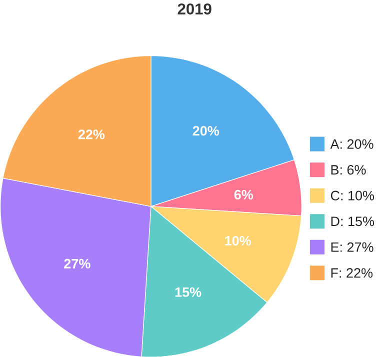  Describe the element at coordinates (352, 273) in the screenshot. I see `legend-label: F: 22%` at that location.